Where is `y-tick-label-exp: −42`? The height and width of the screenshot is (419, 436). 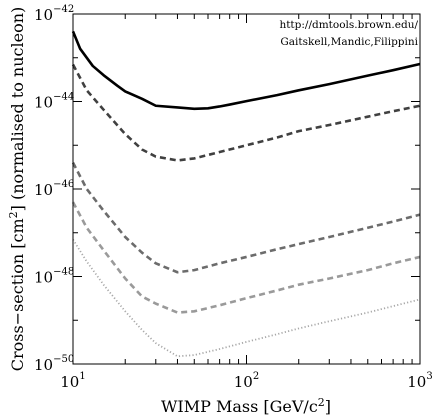 y-tick-label-exp: −42 is located at coordinates (63, 9).